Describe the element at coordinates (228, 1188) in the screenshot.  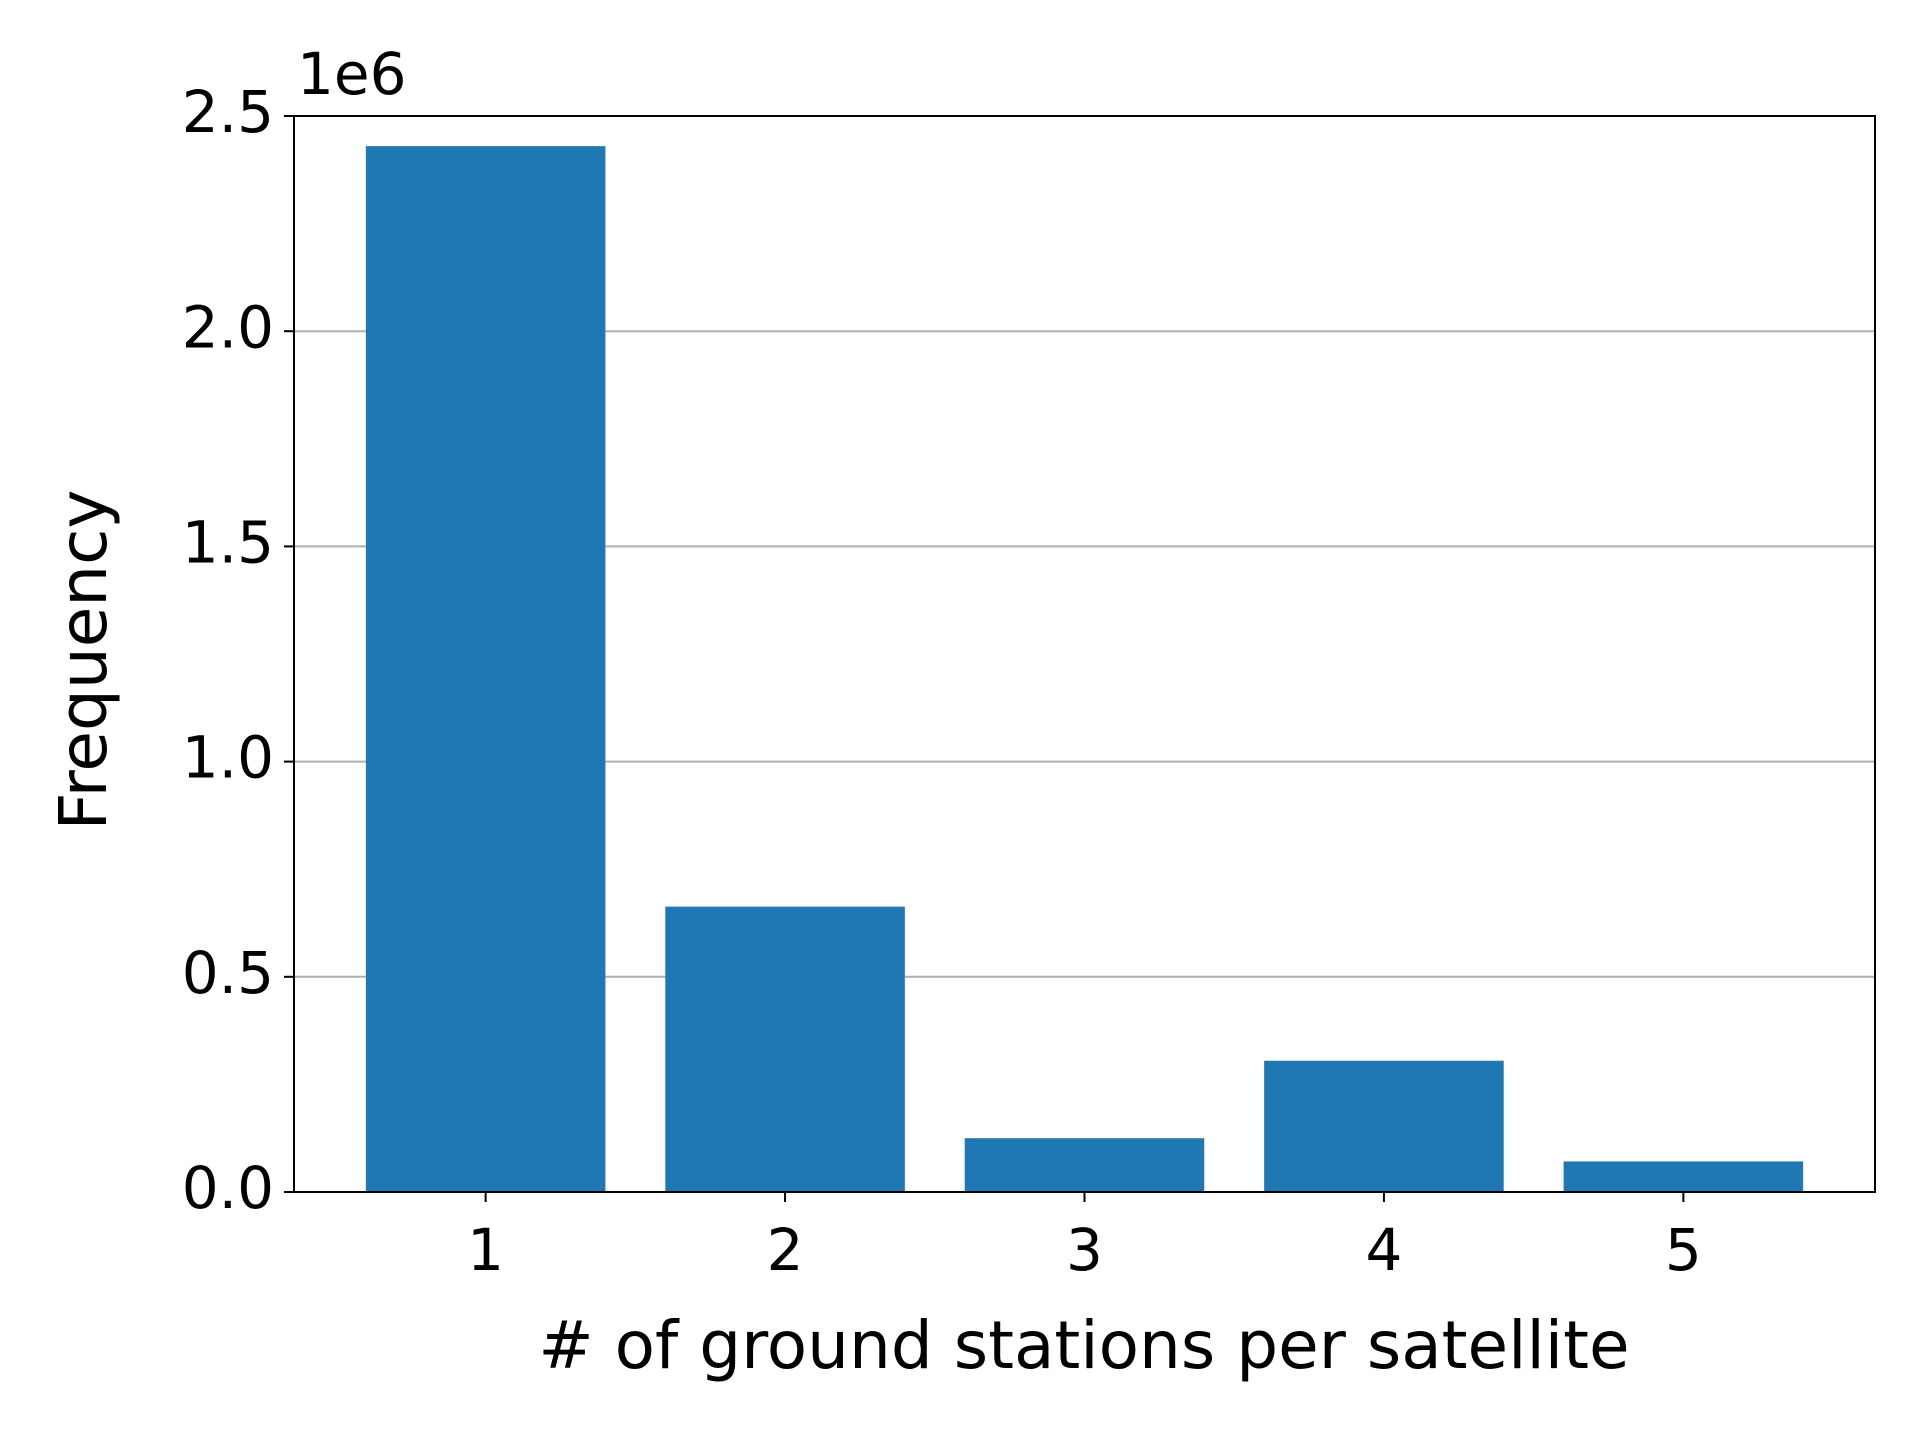
I see `y-tick-label: 0.0` at that location.